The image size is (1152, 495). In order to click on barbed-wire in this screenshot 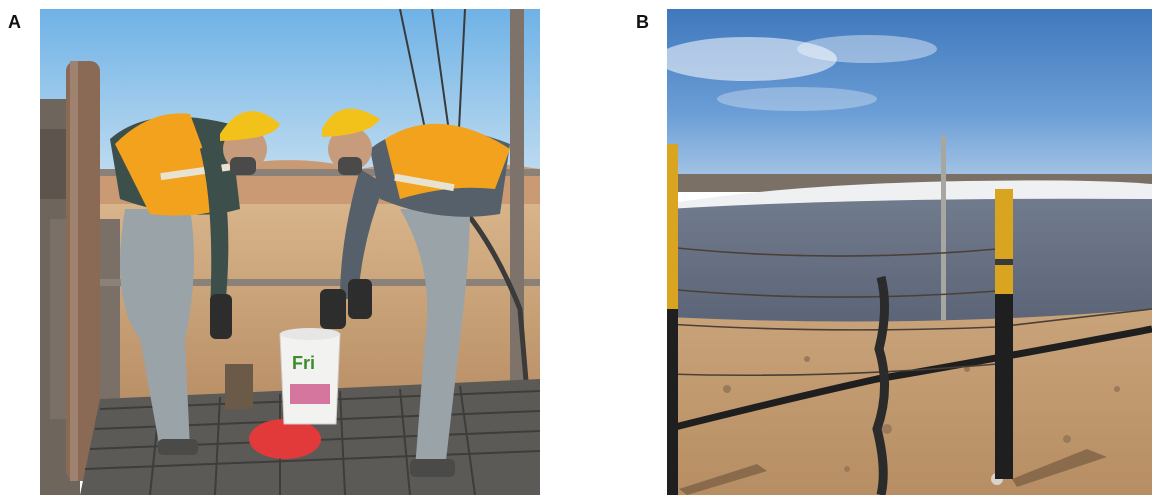, I will do `click(909, 311)`.